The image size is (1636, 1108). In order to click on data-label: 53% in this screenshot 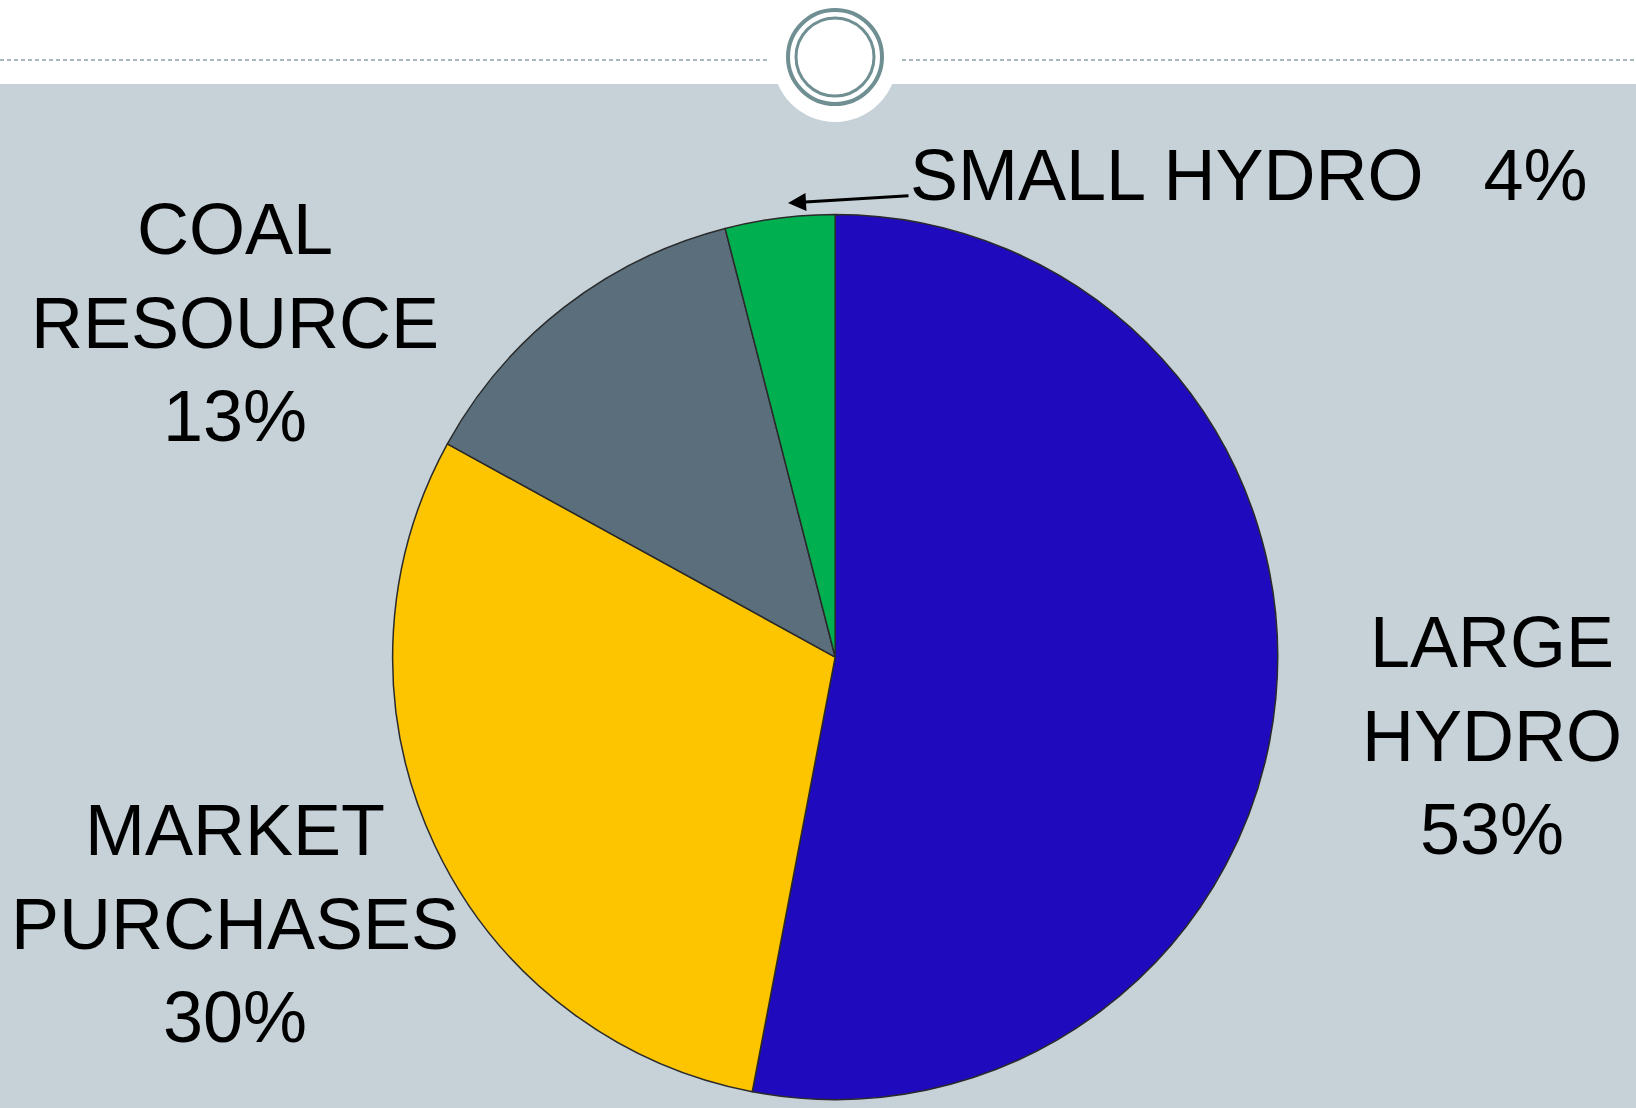, I will do `click(1492, 829)`.